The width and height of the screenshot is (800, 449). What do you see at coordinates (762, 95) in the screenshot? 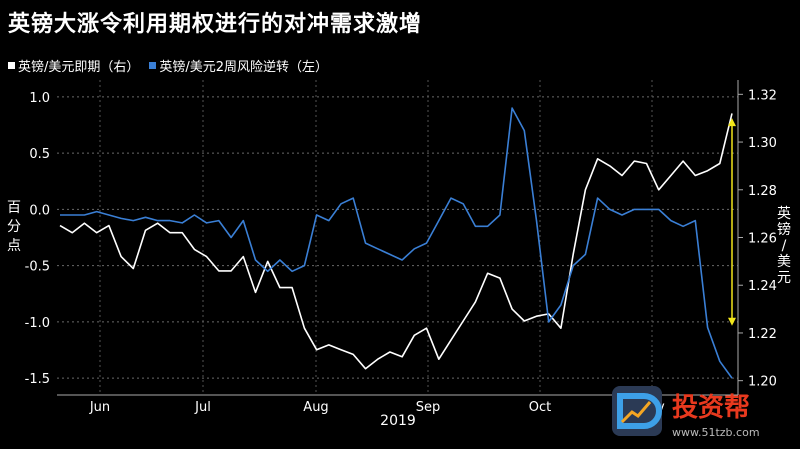
I see `right-tick-label: 1.32` at bounding box center [762, 95].